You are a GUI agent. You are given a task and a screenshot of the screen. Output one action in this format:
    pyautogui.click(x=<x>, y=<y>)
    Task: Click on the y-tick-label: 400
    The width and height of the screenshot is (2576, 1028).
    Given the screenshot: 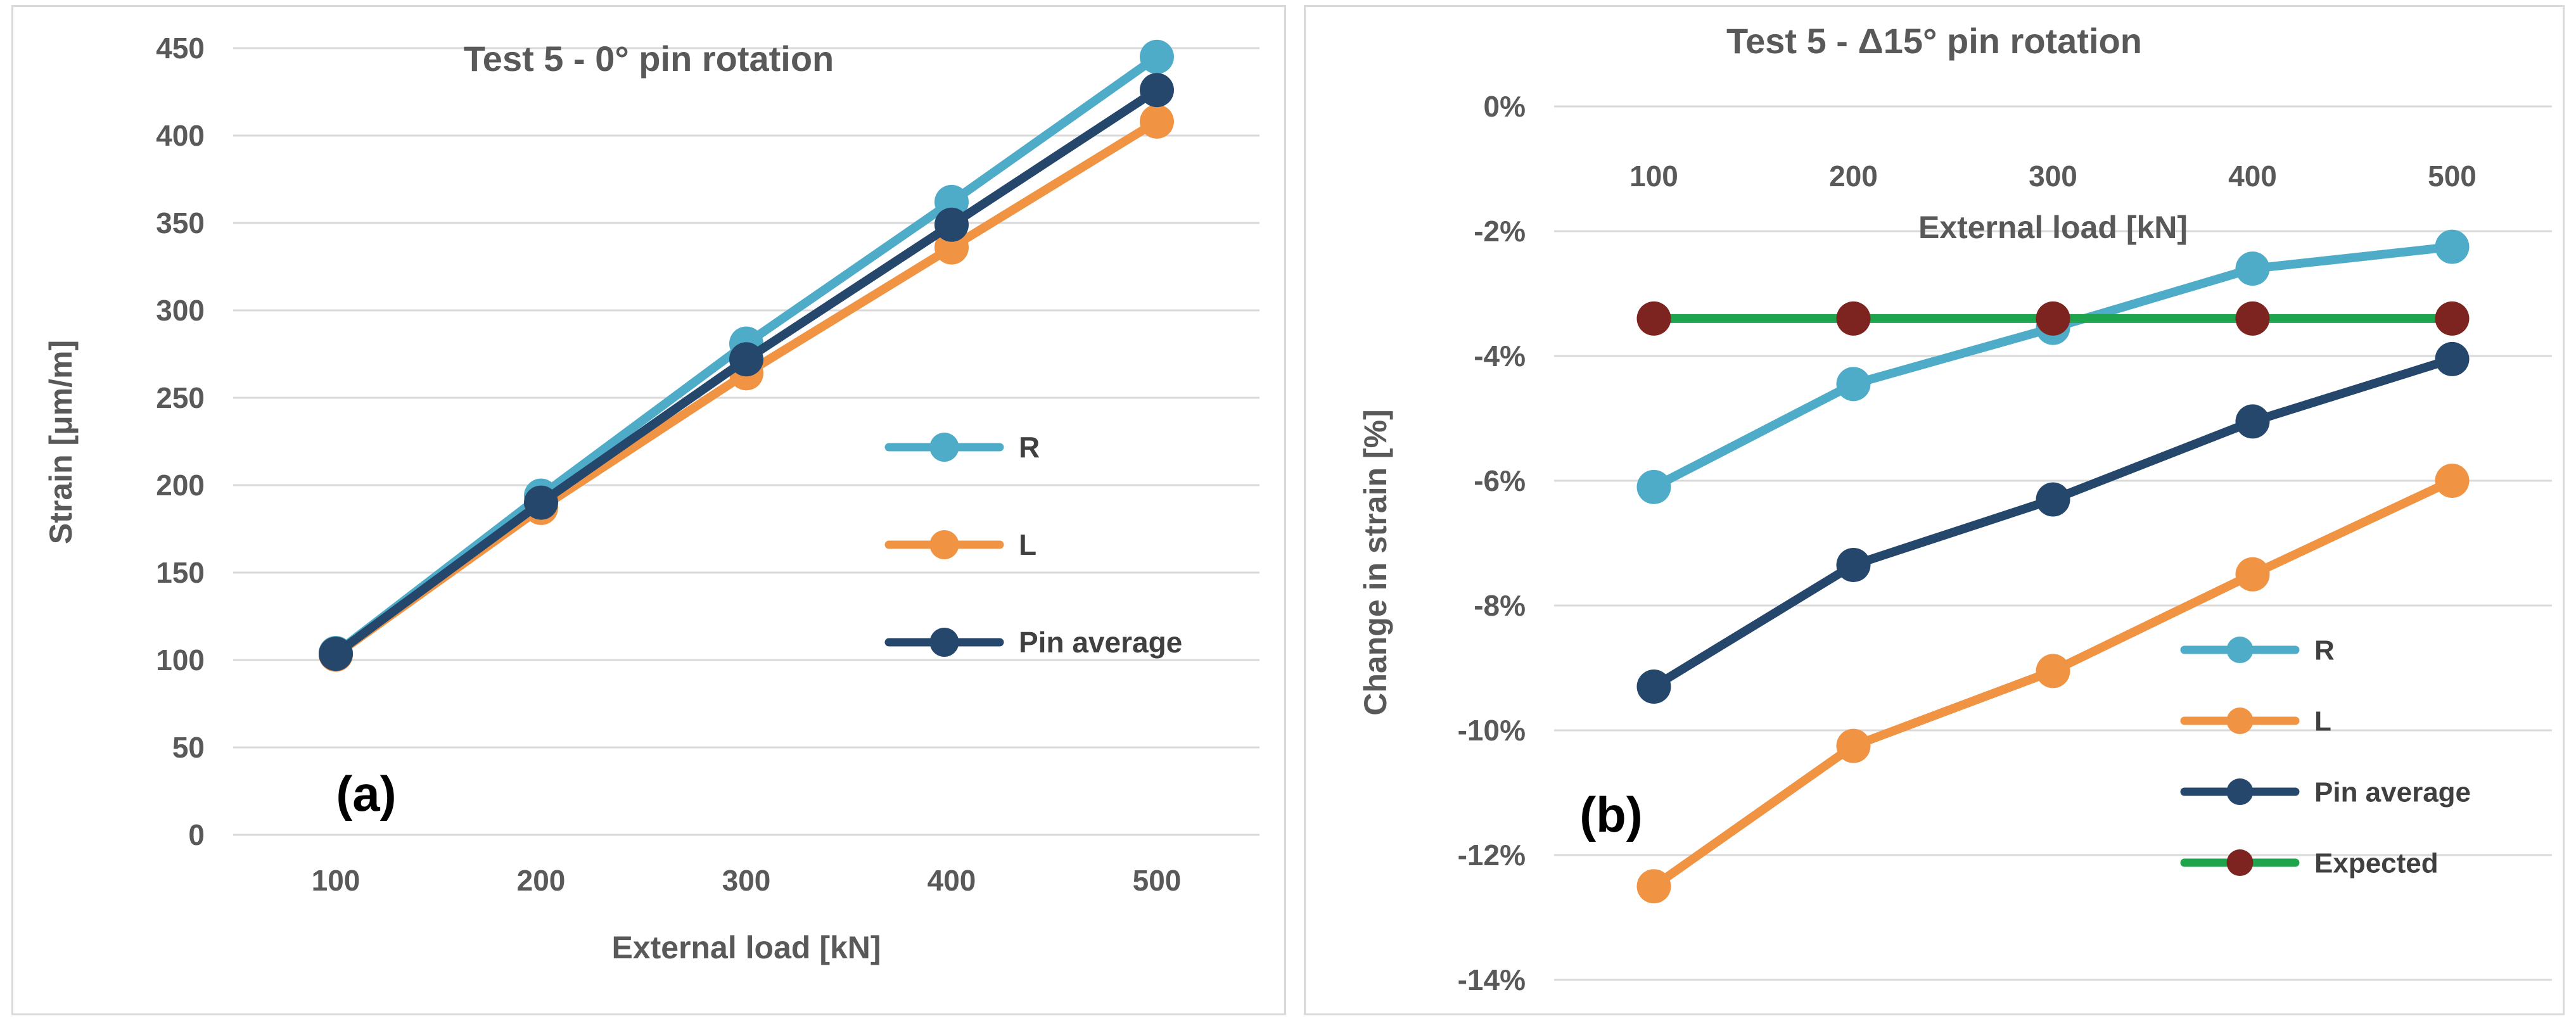 What is the action you would take?
    pyautogui.click(x=181, y=135)
    